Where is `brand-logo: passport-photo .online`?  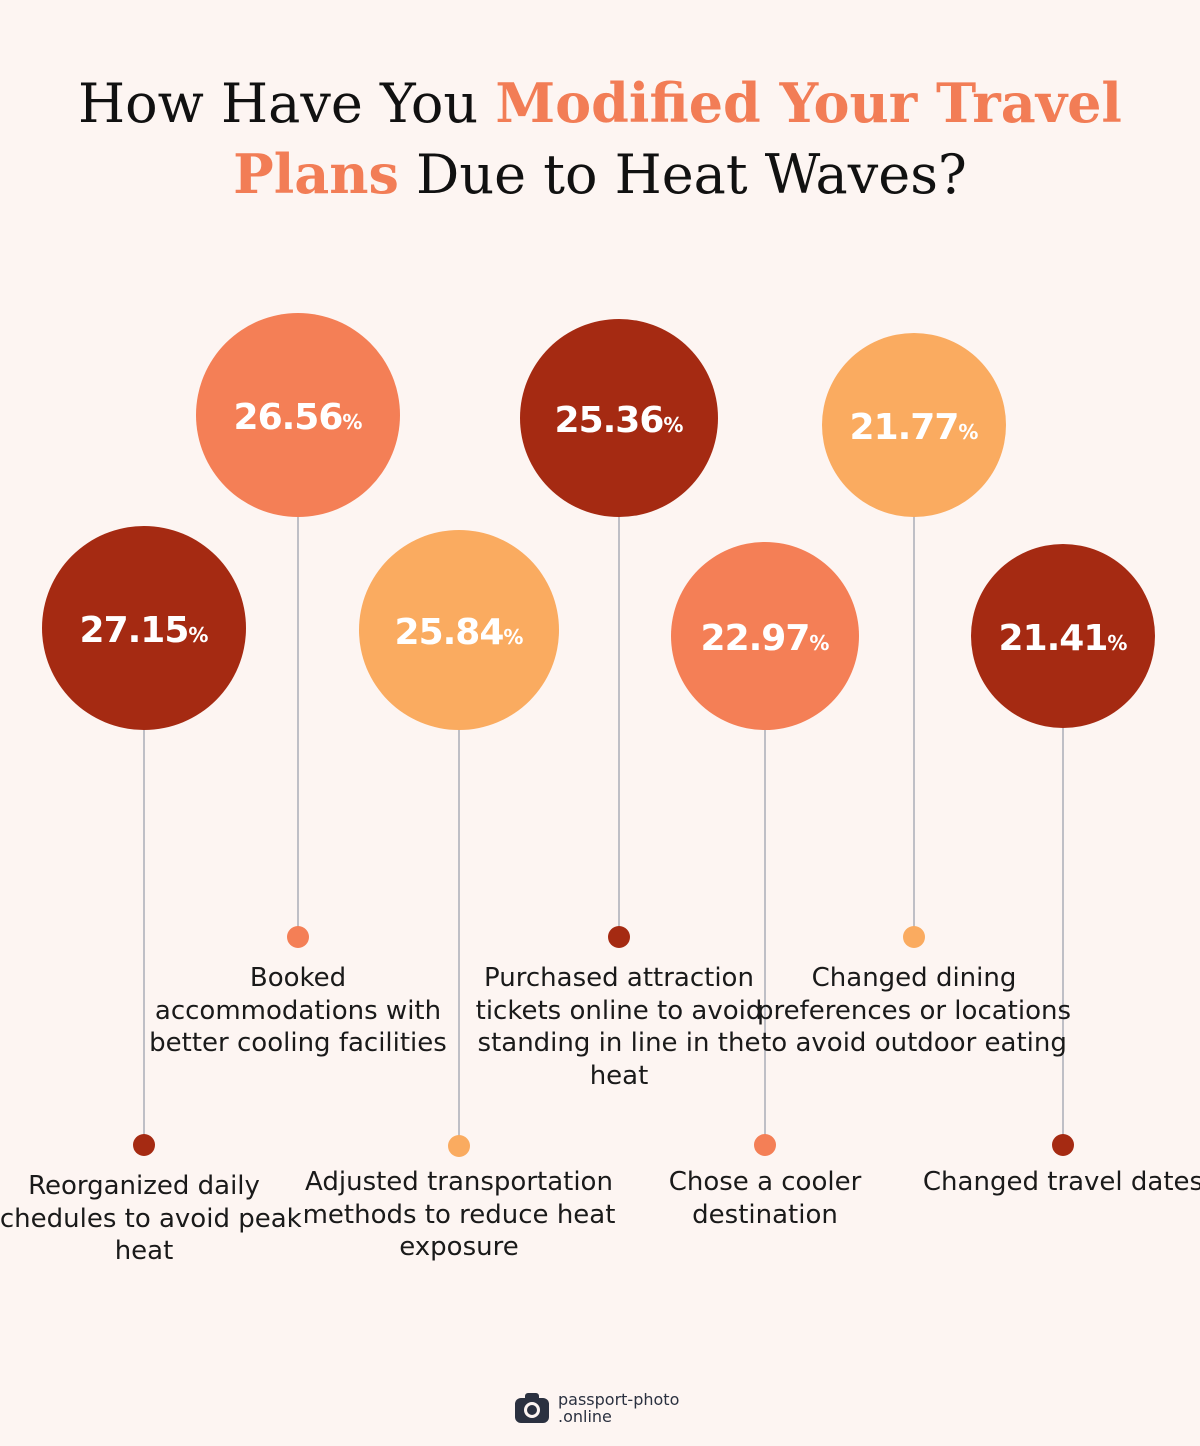 brand-logo: passport-photo .online is located at coordinates (595, 1408).